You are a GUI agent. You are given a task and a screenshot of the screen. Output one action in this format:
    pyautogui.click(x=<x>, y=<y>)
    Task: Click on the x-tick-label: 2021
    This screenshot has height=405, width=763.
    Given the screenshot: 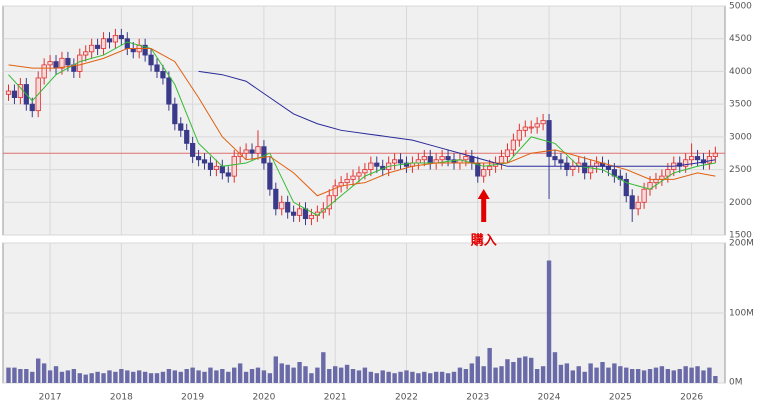 What is the action you would take?
    pyautogui.click(x=335, y=398)
    